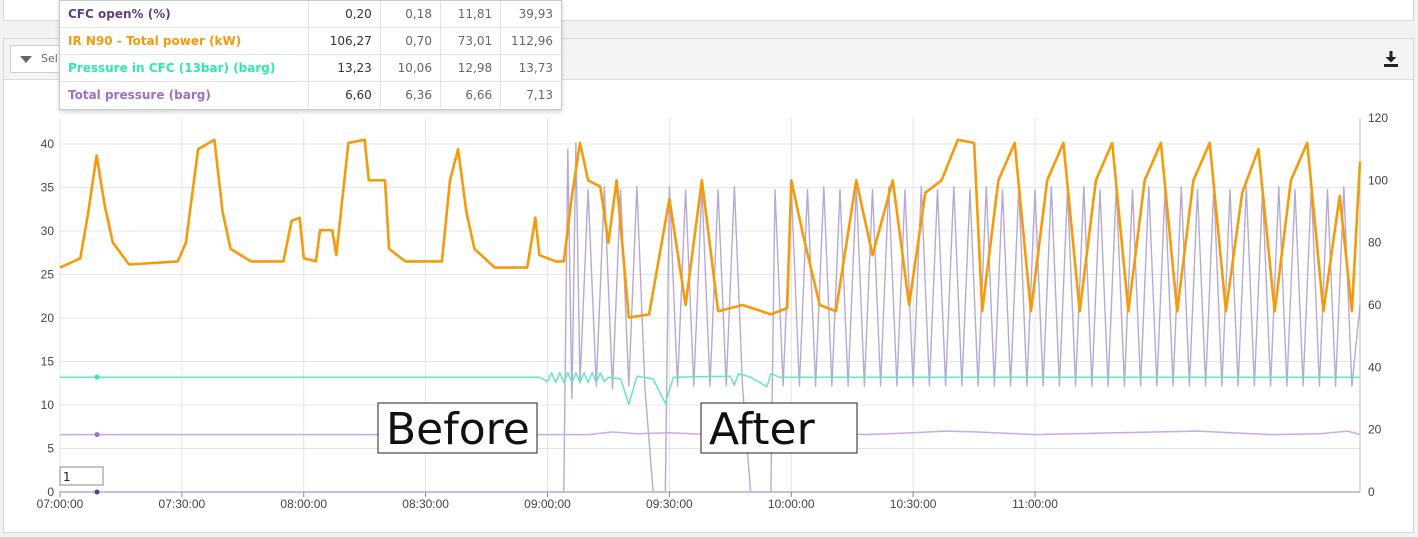 The width and height of the screenshot is (1418, 537). Describe the element at coordinates (184, 14) in the screenshot. I see `legend-series-name: CFC open% (%)` at that location.